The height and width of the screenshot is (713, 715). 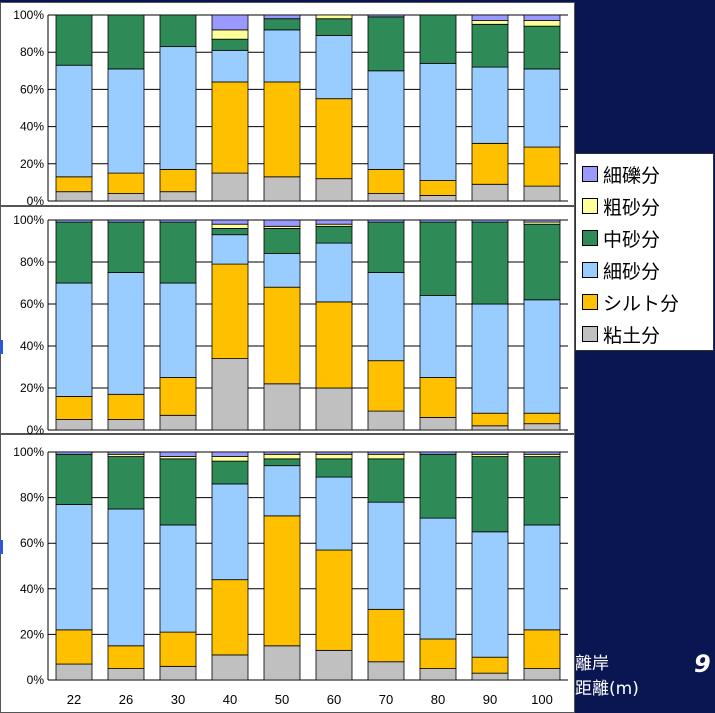 I want to click on x-tick-label: 30, so click(x=178, y=699).